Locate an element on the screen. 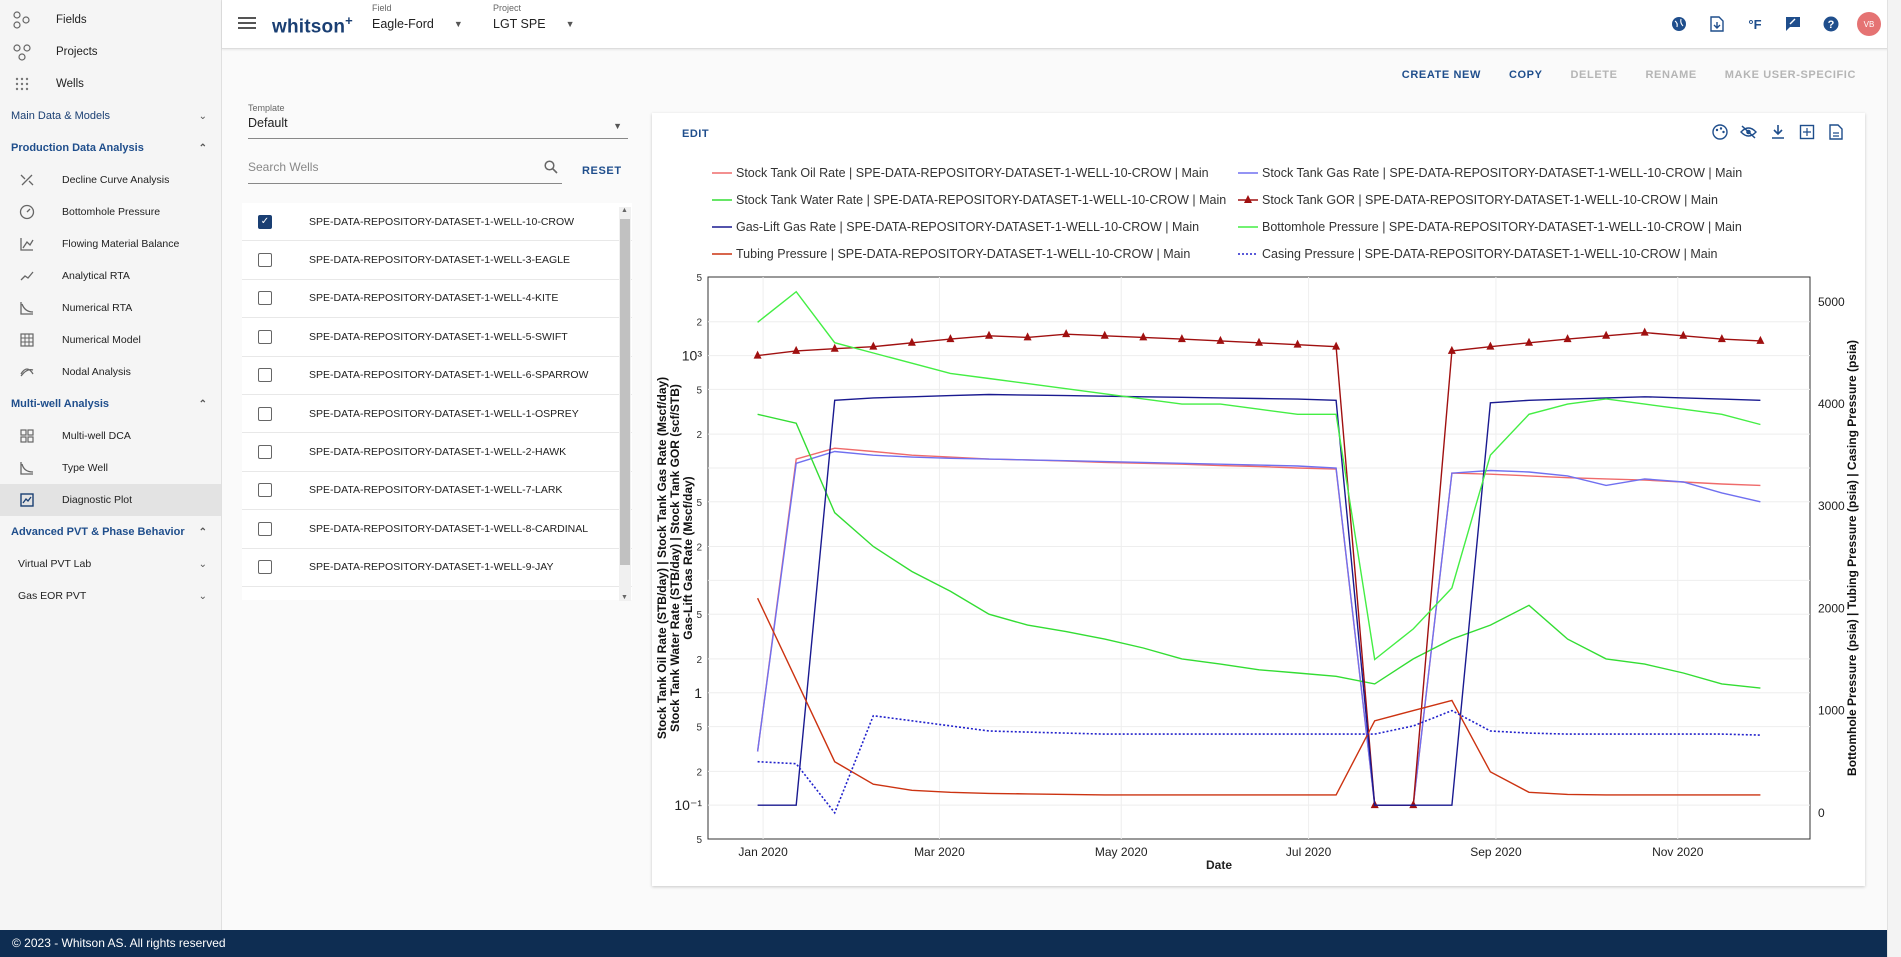 The width and height of the screenshot is (1901, 957). checkbox-checked: ✓ is located at coordinates (265, 221).